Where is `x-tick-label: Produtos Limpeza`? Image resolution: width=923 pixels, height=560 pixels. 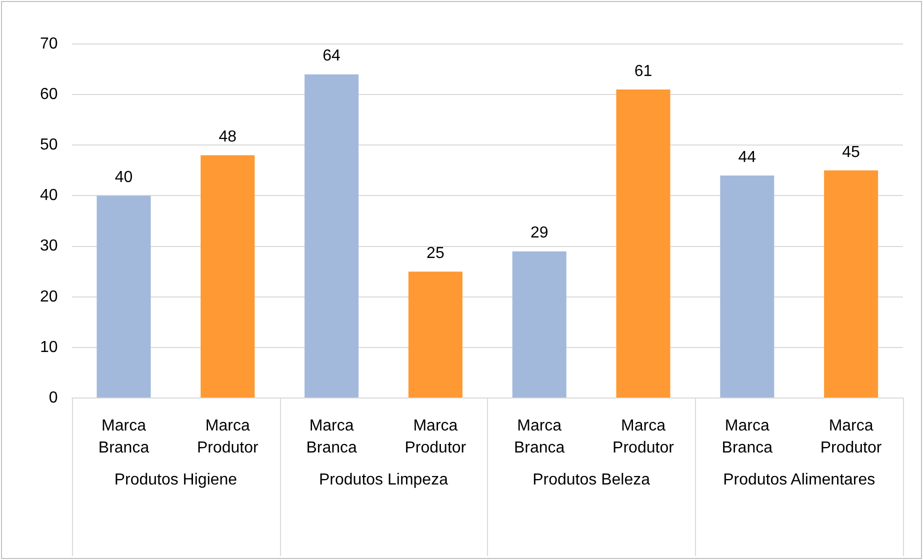
x-tick-label: Produtos Limpeza is located at coordinates (383, 479).